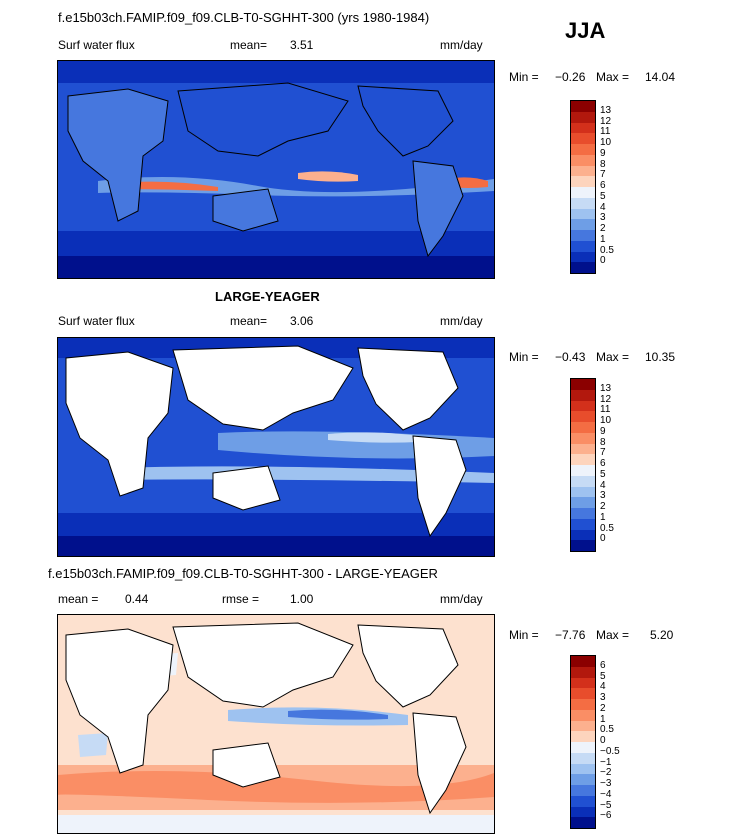 The height and width of the screenshot is (838, 733). Describe the element at coordinates (302, 599) in the screenshot. I see `panel3-rmse-value: 1.00` at that location.